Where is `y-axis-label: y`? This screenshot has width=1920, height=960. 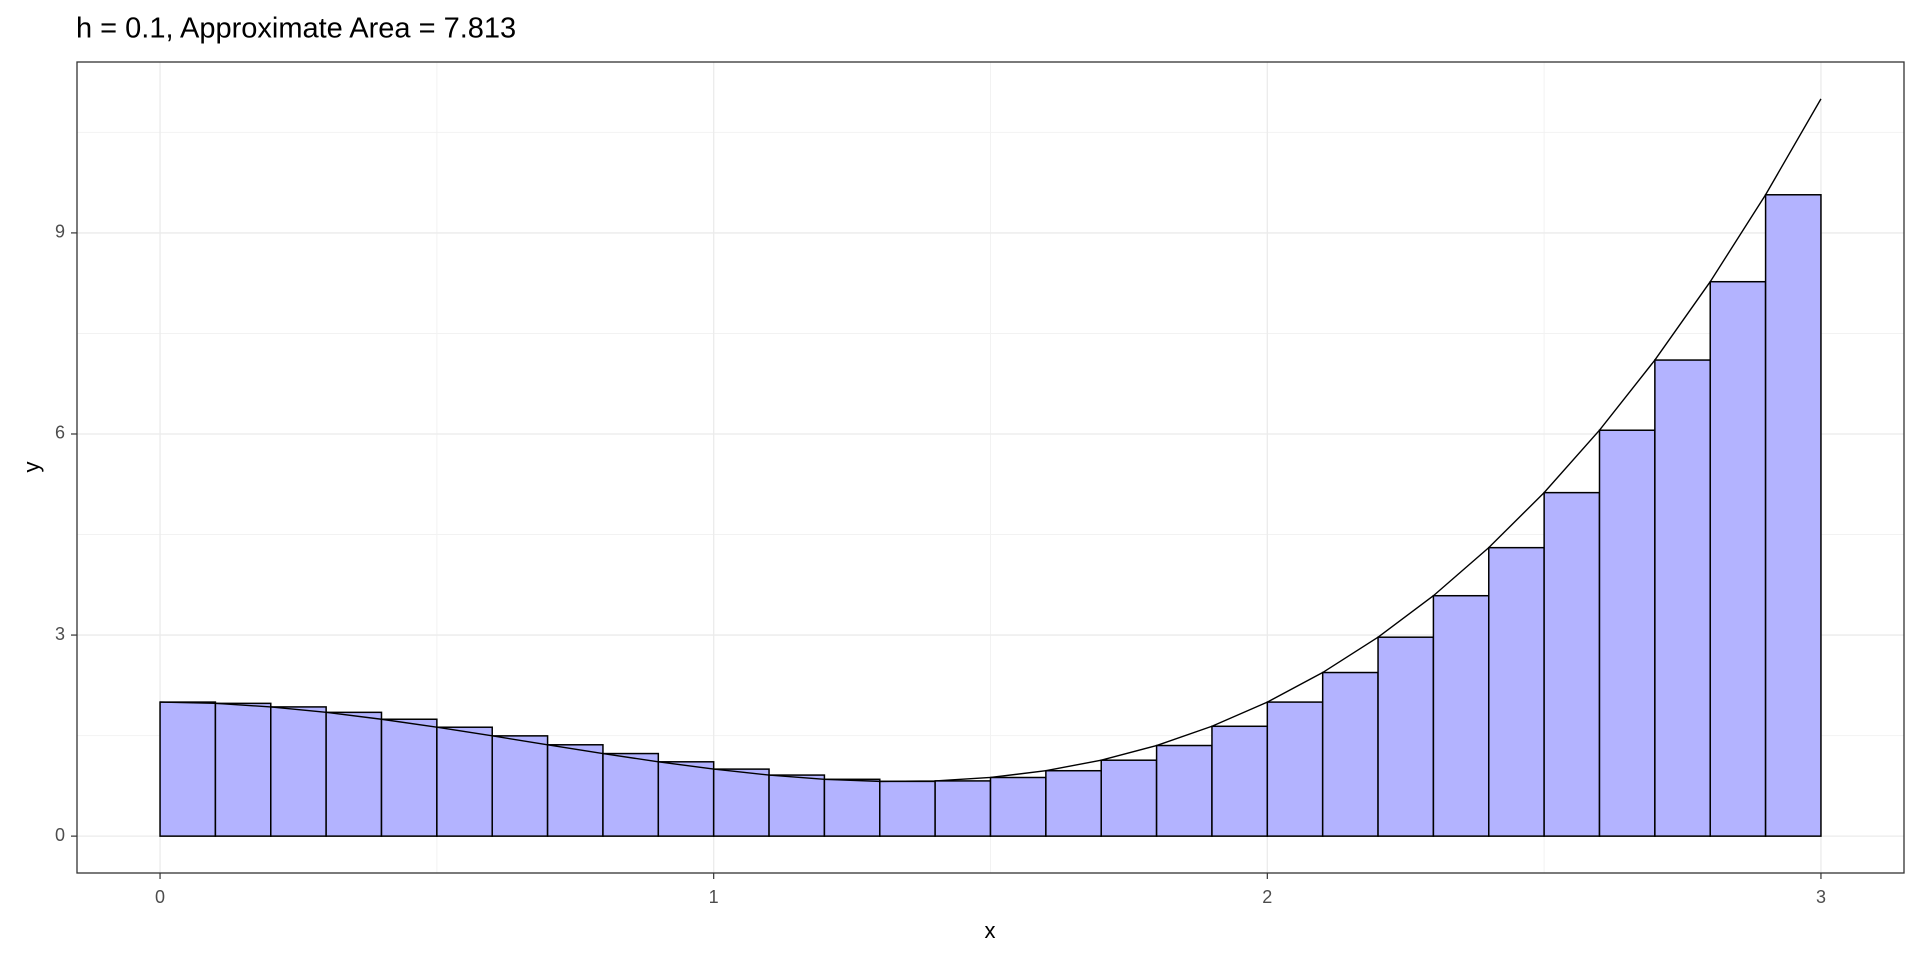 y-axis-label: y is located at coordinates (31, 467).